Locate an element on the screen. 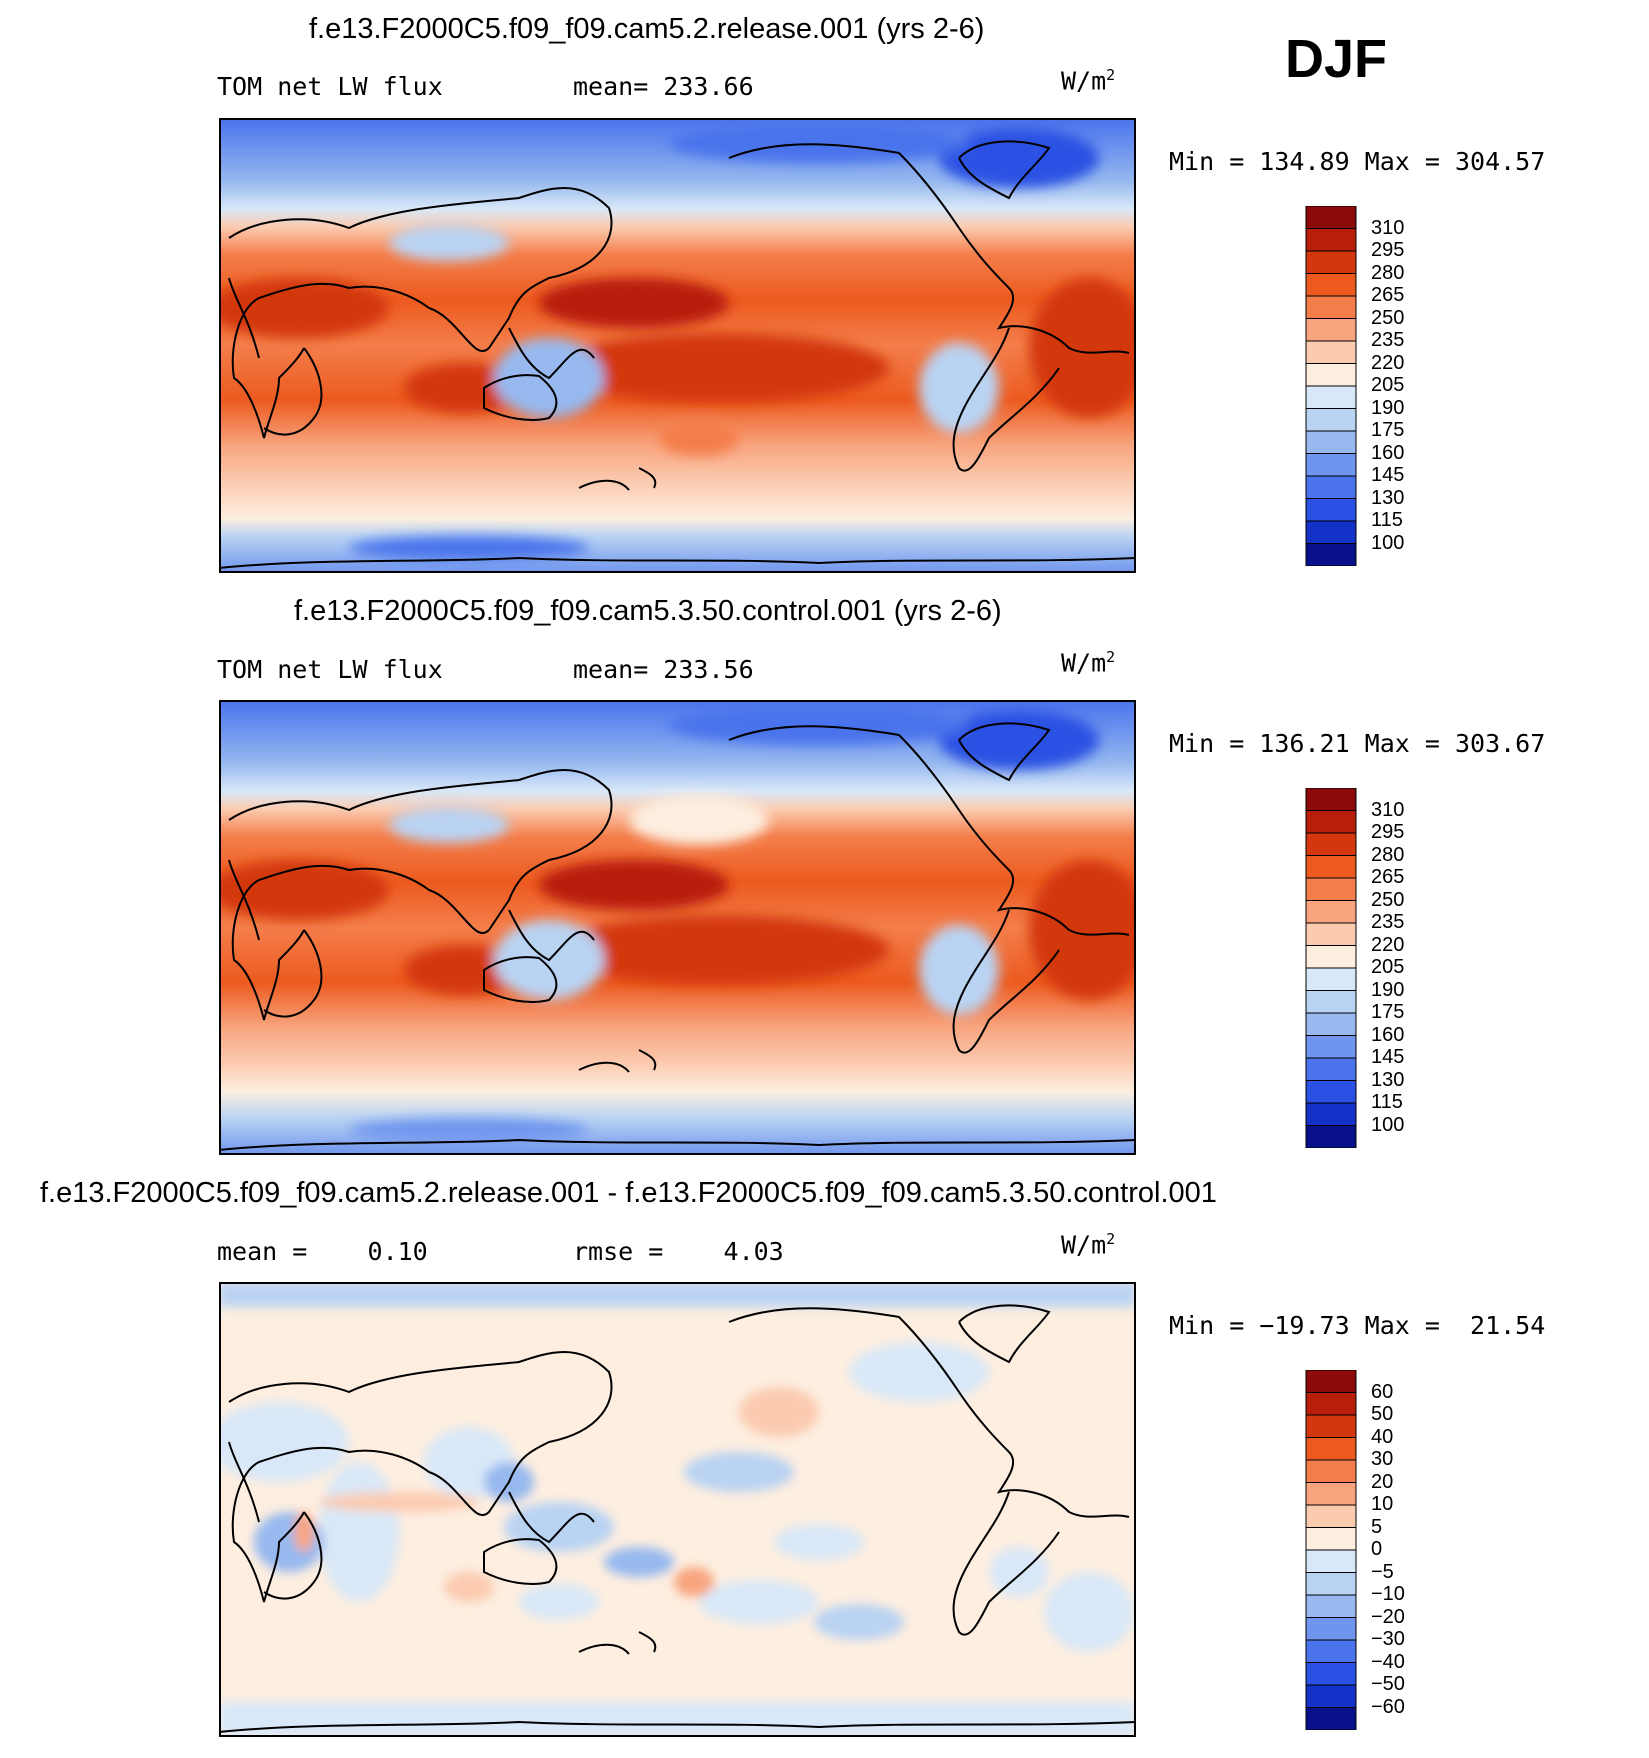  panel-3-colorbar-swatches is located at coordinates (1331, 1550).